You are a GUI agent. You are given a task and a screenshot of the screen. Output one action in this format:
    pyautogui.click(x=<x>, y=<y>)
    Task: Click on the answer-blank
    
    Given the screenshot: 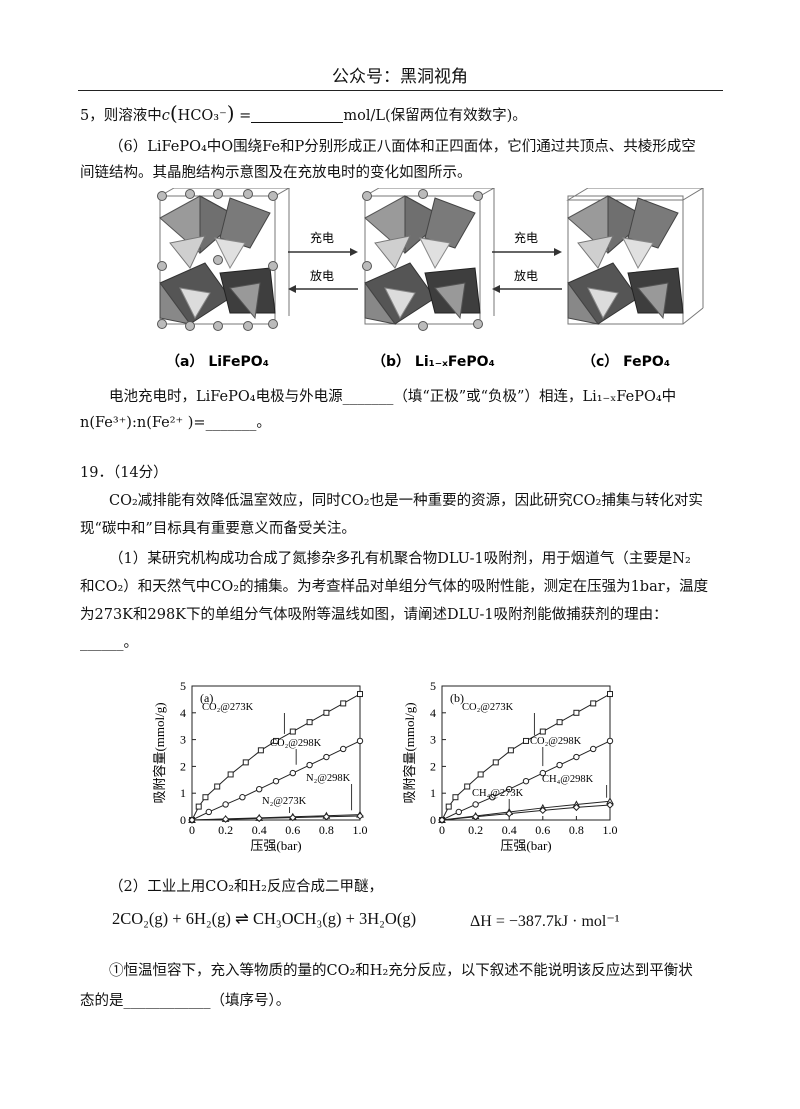 What is the action you would take?
    pyautogui.click(x=297, y=114)
    